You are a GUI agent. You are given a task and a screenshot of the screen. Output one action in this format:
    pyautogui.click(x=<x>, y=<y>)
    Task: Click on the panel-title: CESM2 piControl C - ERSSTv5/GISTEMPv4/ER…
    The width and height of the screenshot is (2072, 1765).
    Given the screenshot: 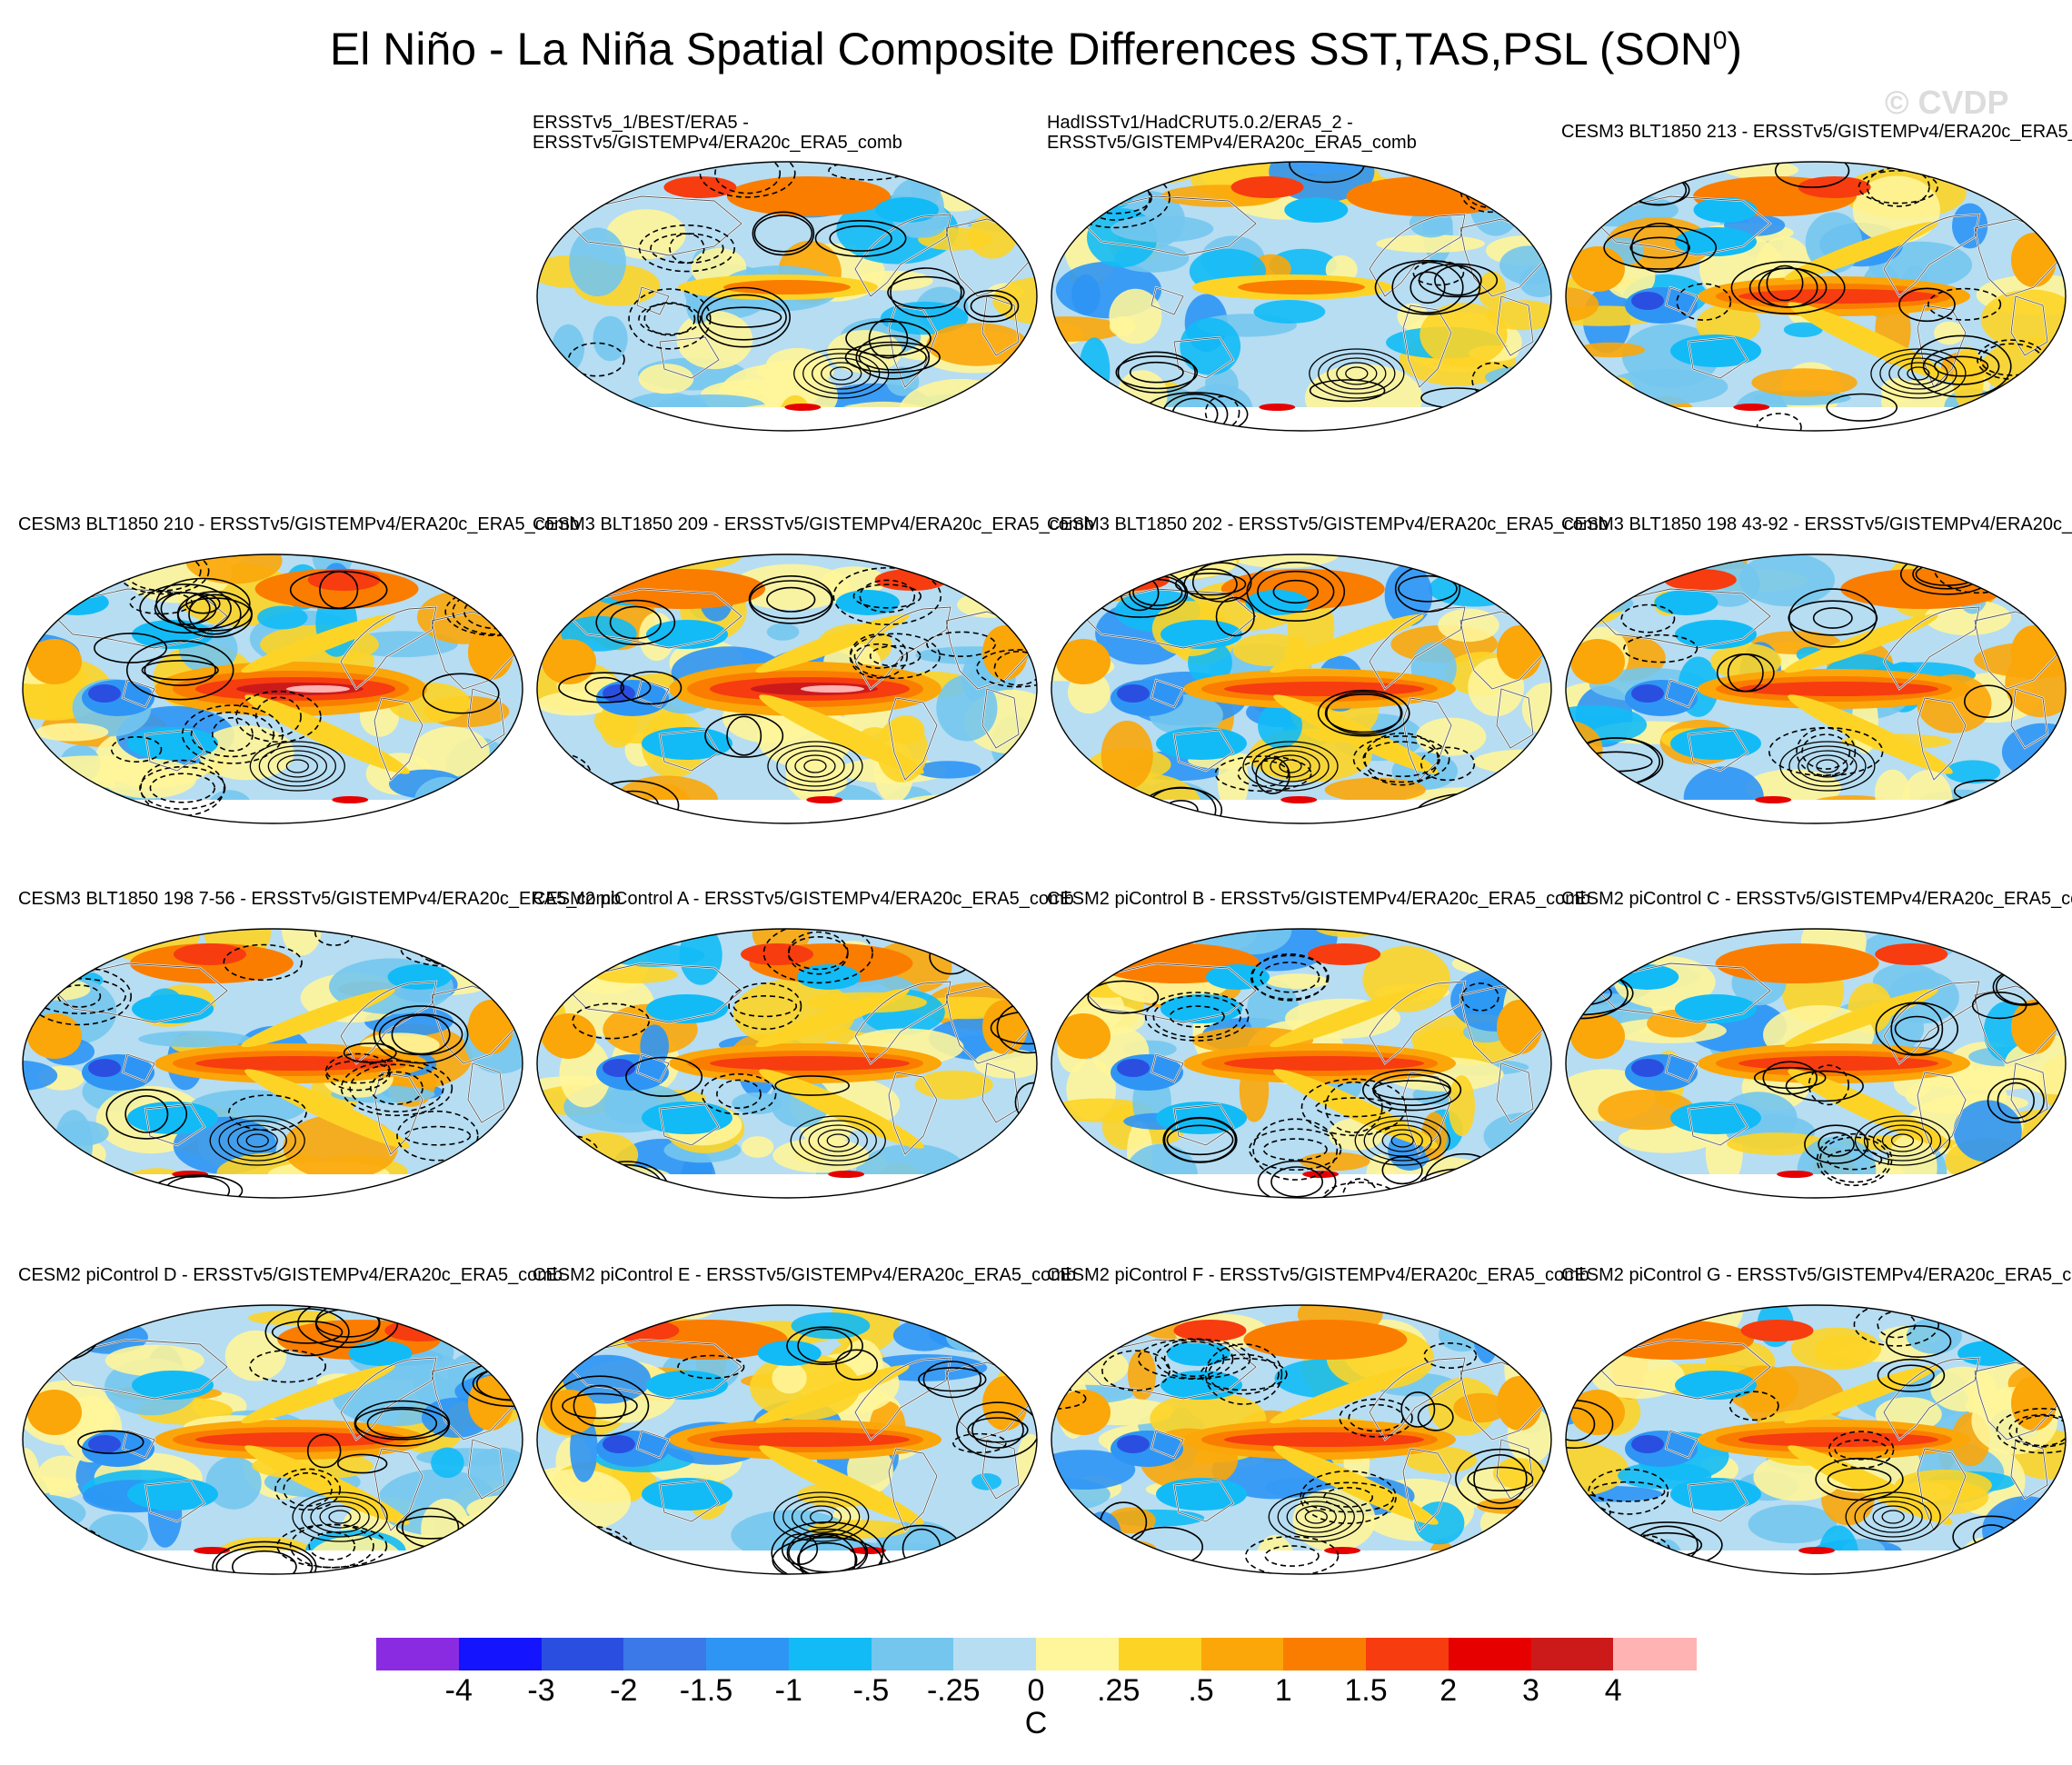 What is the action you would take?
    pyautogui.click(x=1817, y=899)
    